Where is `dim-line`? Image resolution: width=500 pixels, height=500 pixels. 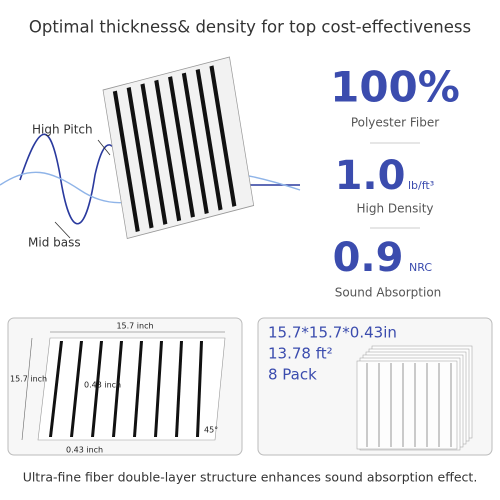 dim-line is located at coordinates (27, 389).